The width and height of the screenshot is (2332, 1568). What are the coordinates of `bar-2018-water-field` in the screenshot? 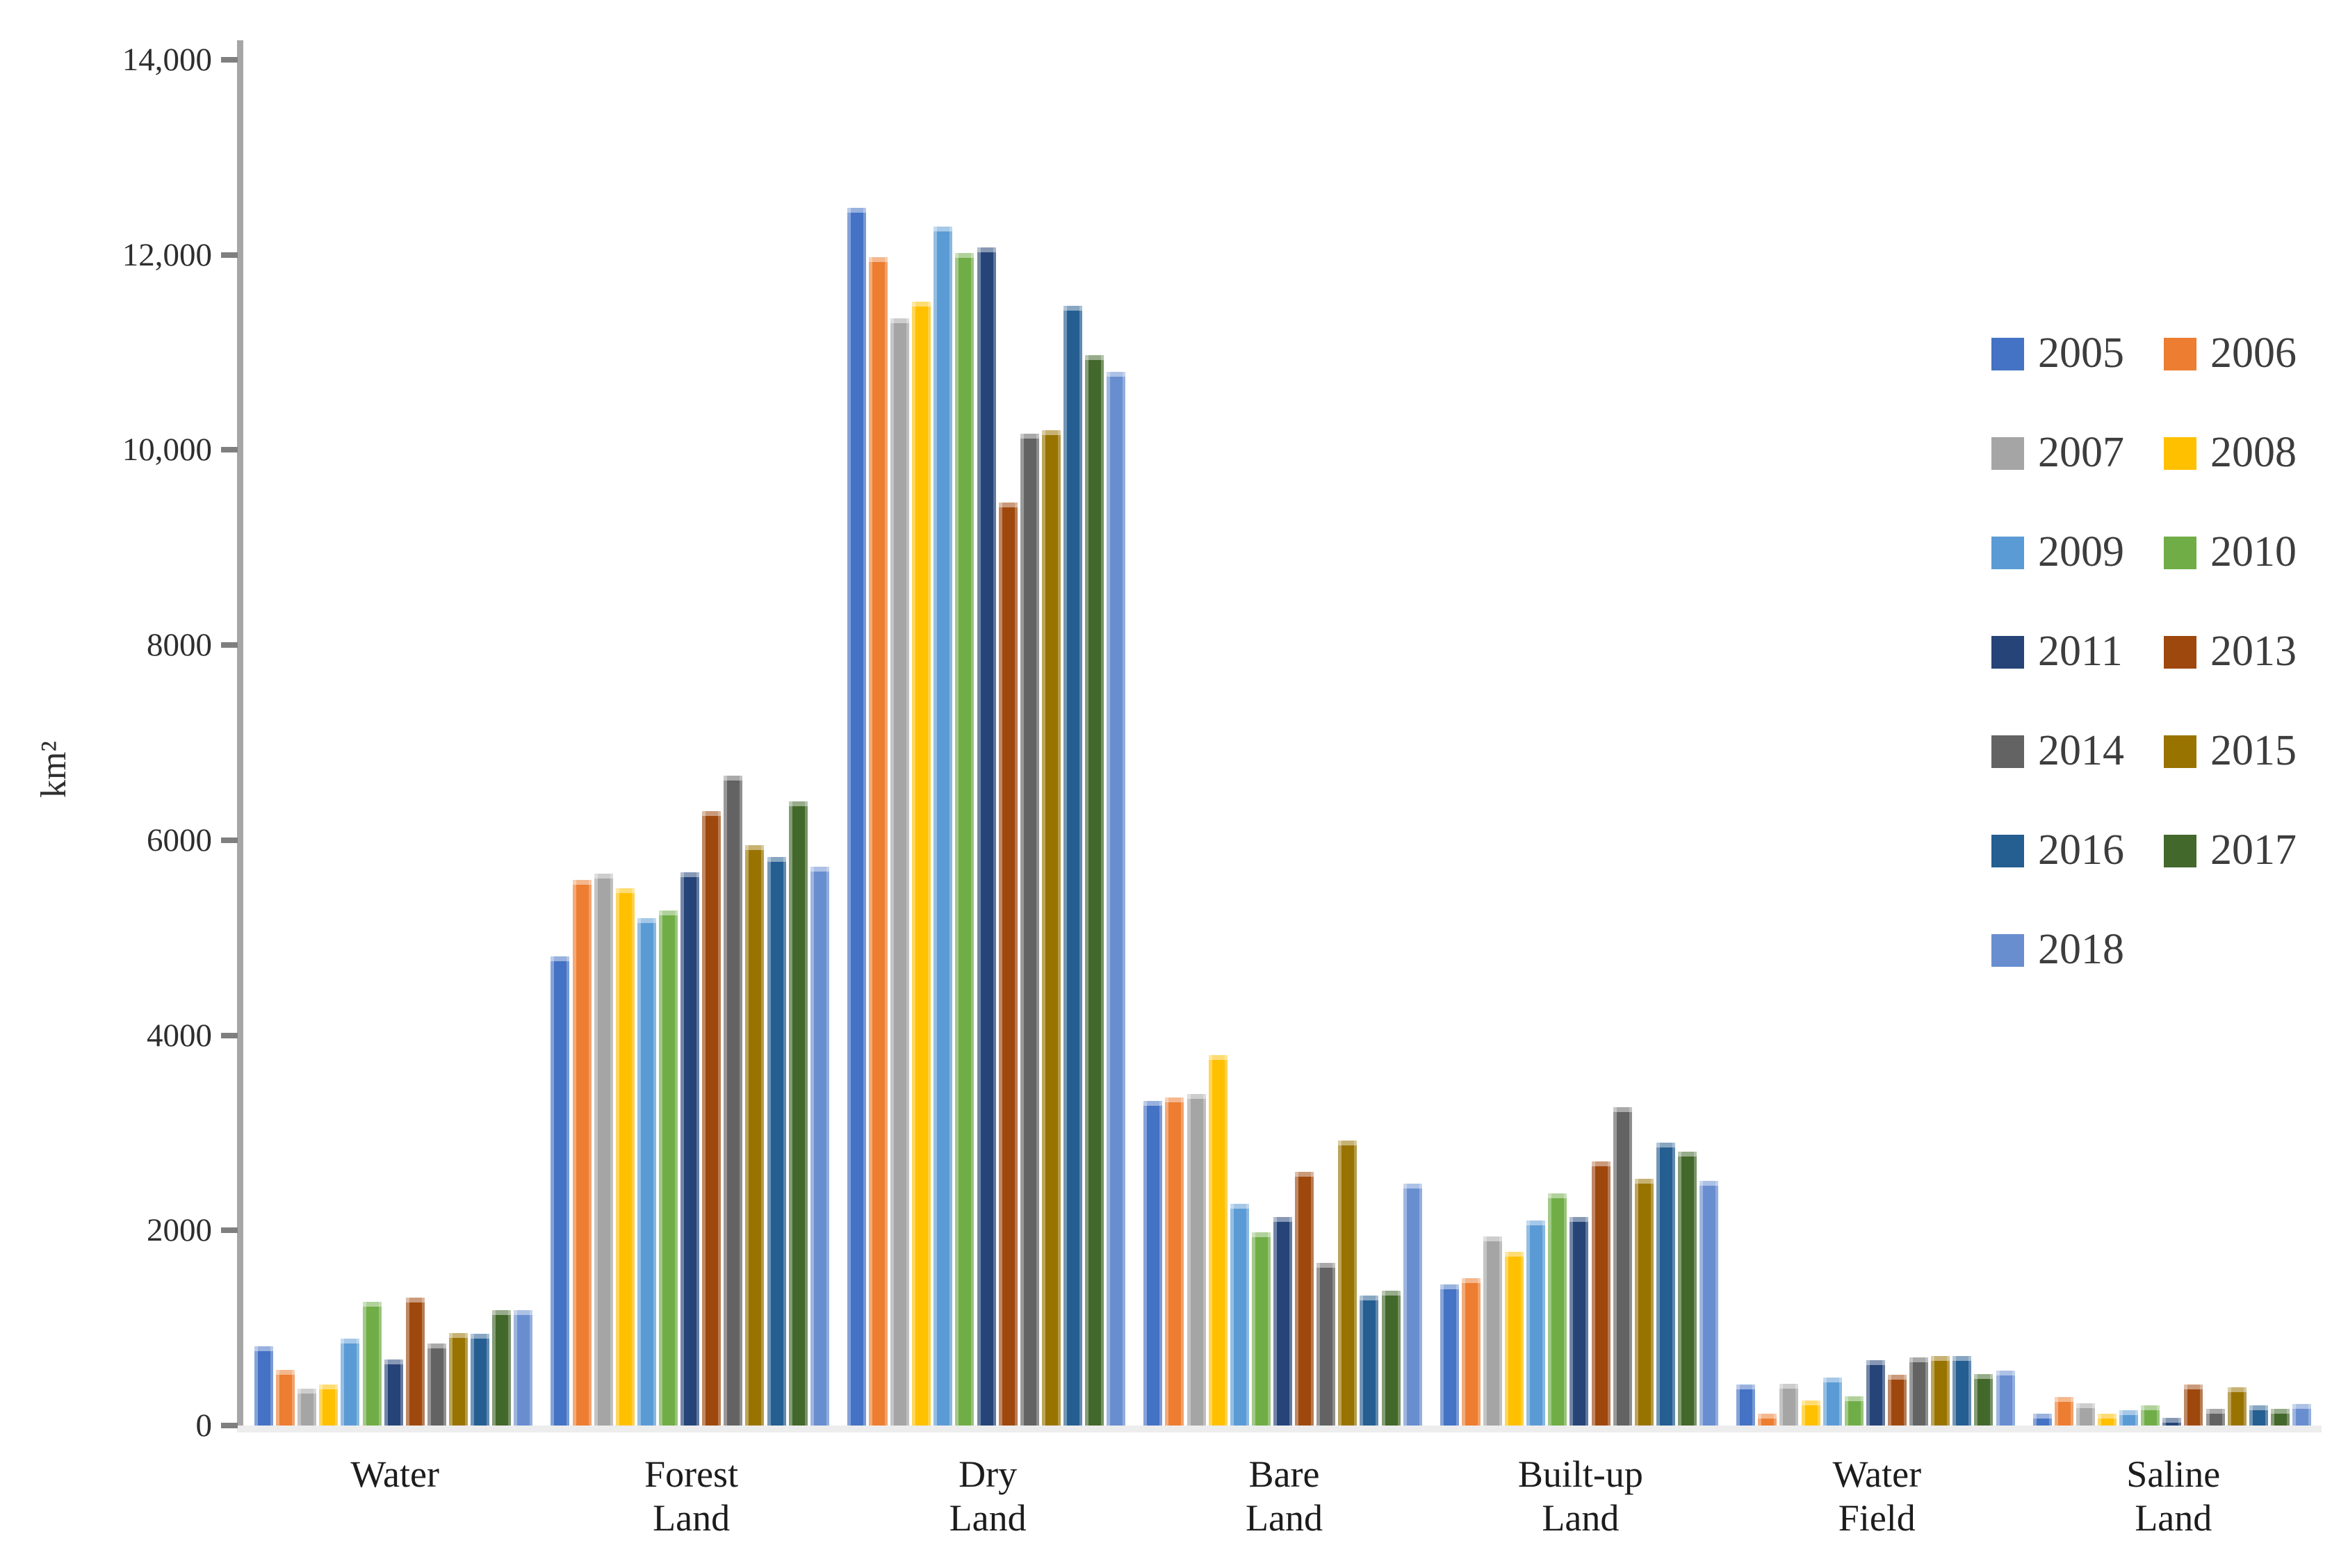 It's located at (2005, 1398).